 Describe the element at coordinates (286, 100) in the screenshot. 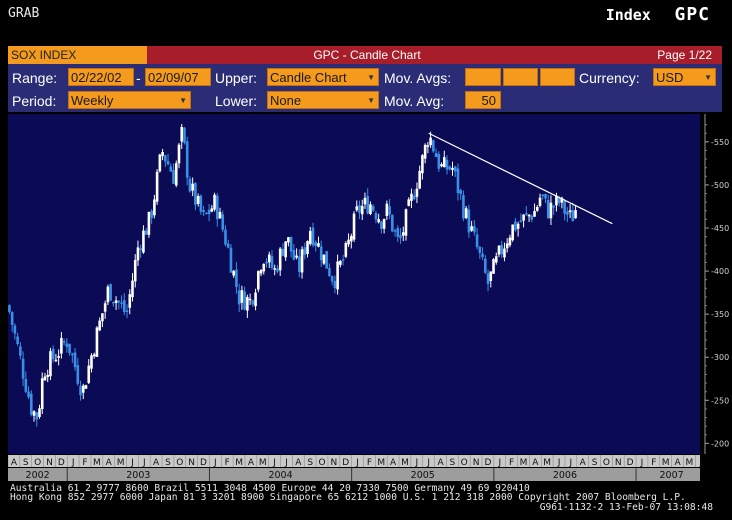

I see `lower-value: None` at that location.